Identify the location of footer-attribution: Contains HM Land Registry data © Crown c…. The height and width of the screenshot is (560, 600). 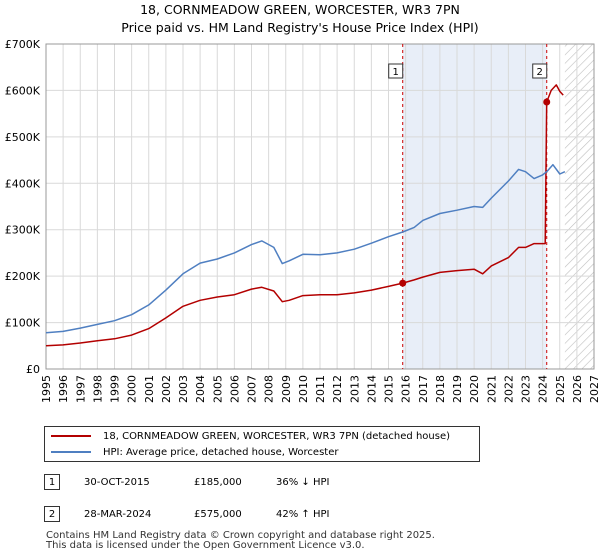
(240, 541).